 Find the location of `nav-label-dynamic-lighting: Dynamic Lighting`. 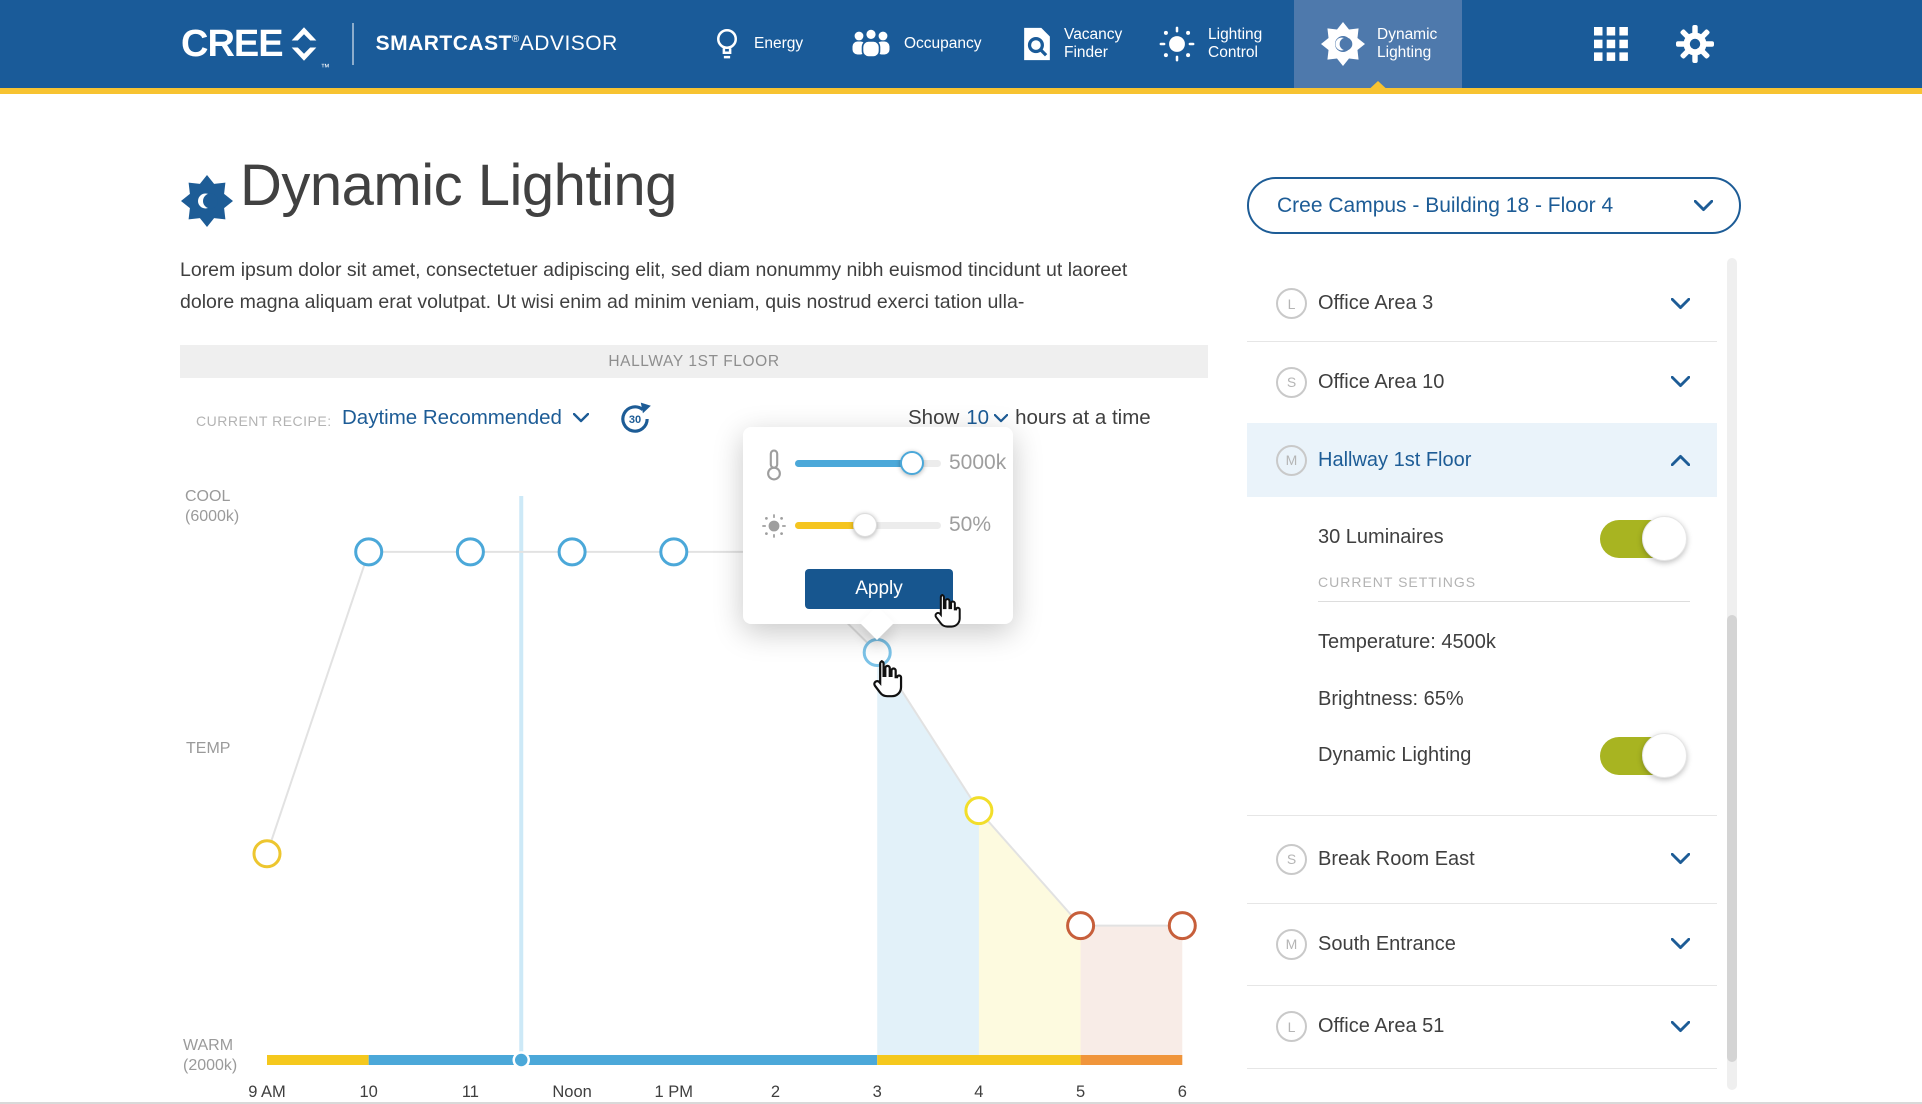

nav-label-dynamic-lighting: Dynamic Lighting is located at coordinates (1407, 43).